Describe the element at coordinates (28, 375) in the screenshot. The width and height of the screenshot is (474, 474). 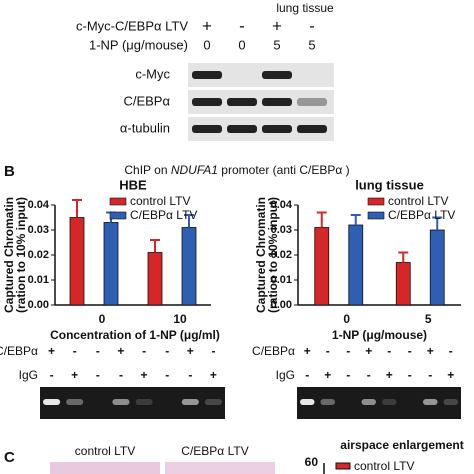
I see `gel-row-label: IgG` at that location.